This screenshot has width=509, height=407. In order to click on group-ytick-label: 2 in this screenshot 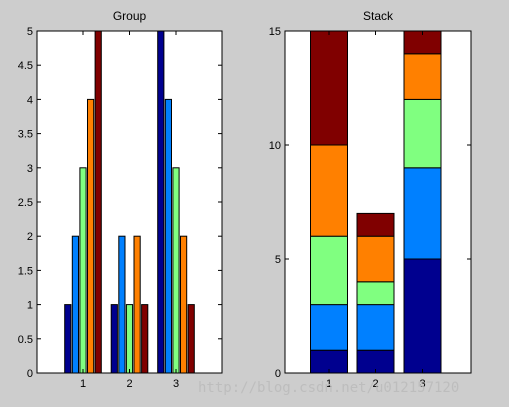, I will do `click(30, 237)`.